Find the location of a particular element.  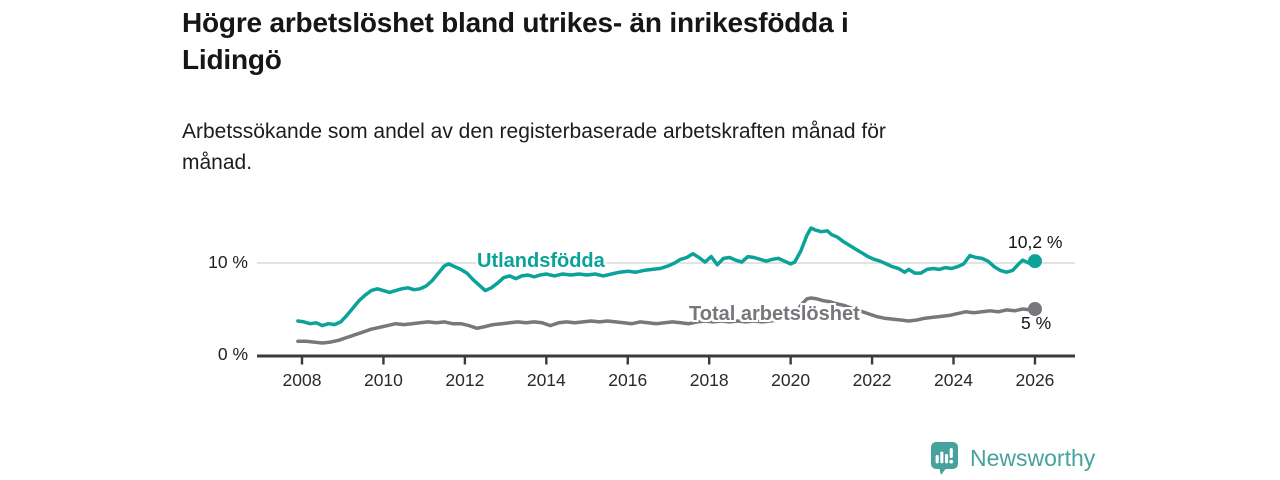

x-tick-label-2026: 2026 is located at coordinates (1034, 380).